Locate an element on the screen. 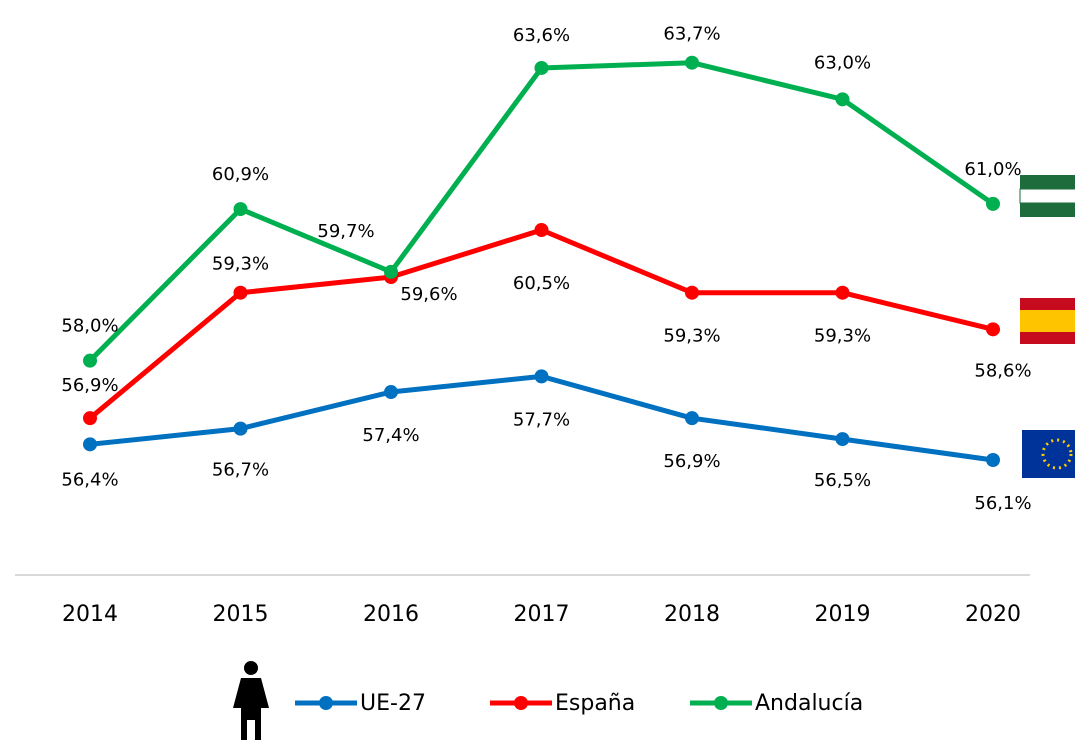 This screenshot has width=1075, height=740. data-label: 56,4% is located at coordinates (89, 479).